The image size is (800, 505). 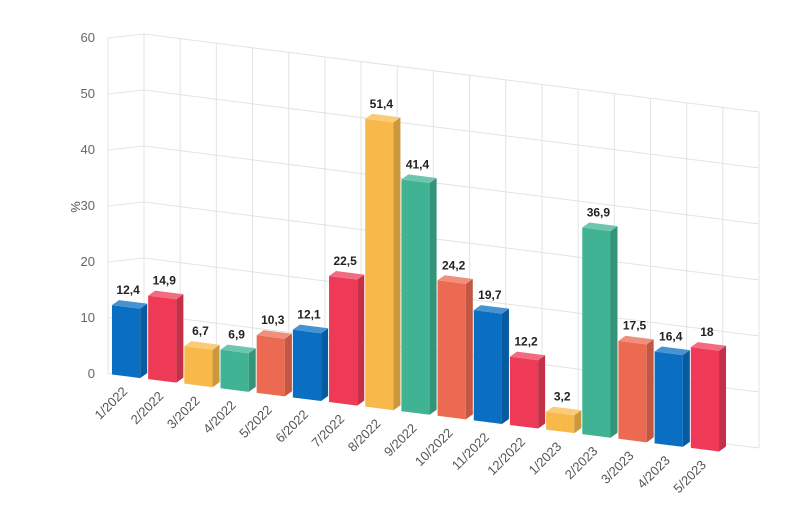 What do you see at coordinates (526, 342) in the screenshot?
I see `data-label: 12,2` at bounding box center [526, 342].